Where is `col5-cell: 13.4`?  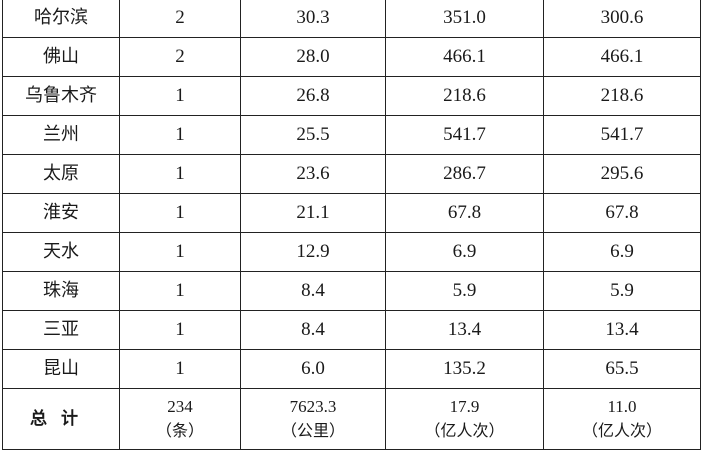 col5-cell: 13.4 is located at coordinates (622, 330).